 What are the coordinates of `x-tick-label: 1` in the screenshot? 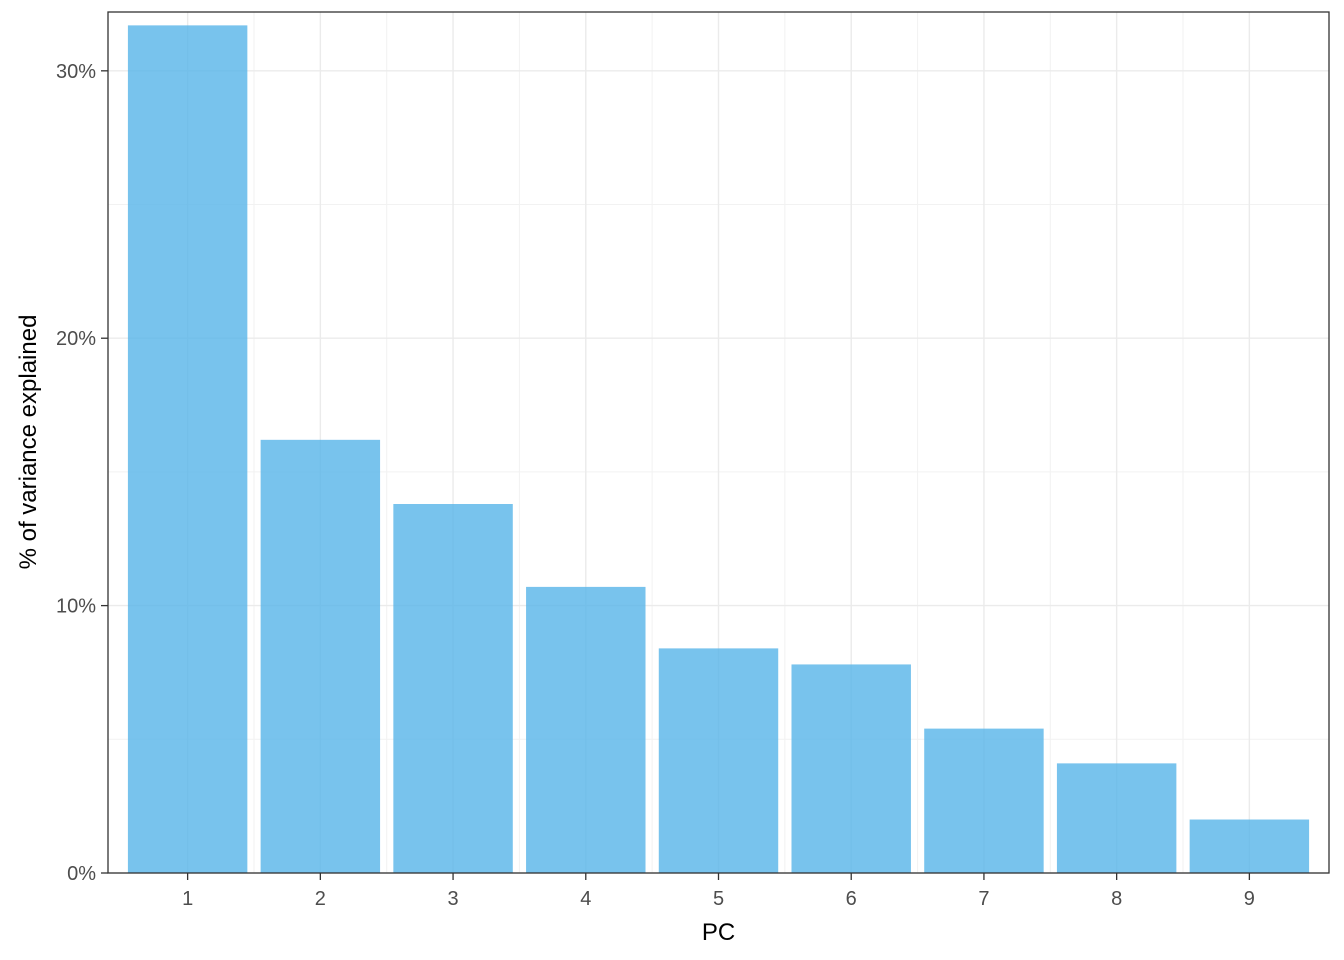 It's located at (187, 899).